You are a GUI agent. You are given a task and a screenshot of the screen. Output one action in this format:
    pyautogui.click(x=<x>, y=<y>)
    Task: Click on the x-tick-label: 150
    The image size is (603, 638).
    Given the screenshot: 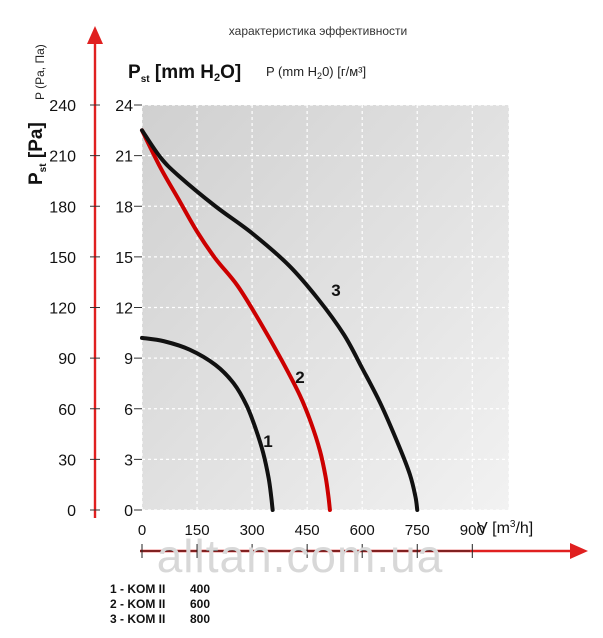 What is the action you would take?
    pyautogui.click(x=197, y=530)
    